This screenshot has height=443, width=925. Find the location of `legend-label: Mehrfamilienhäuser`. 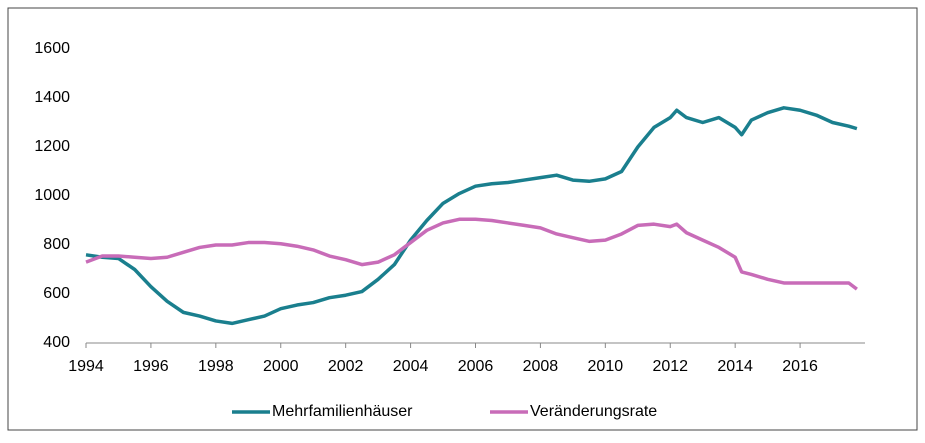

legend-label: Mehrfamilienhäuser is located at coordinates (342, 411).